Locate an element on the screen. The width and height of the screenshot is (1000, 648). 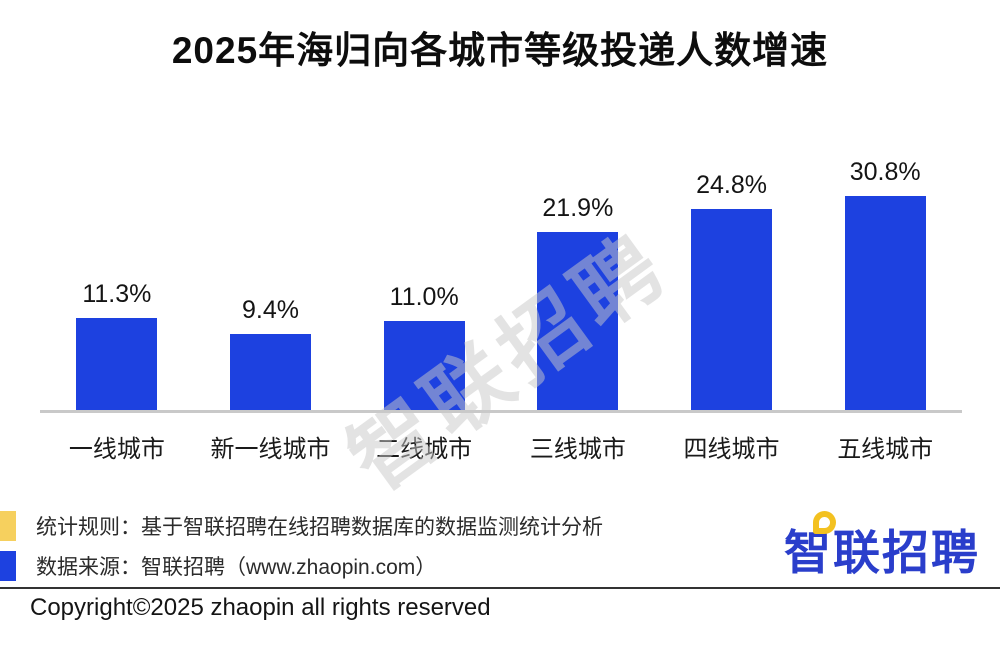
x-axis-category-label: 五线城市 is located at coordinates (885, 449).